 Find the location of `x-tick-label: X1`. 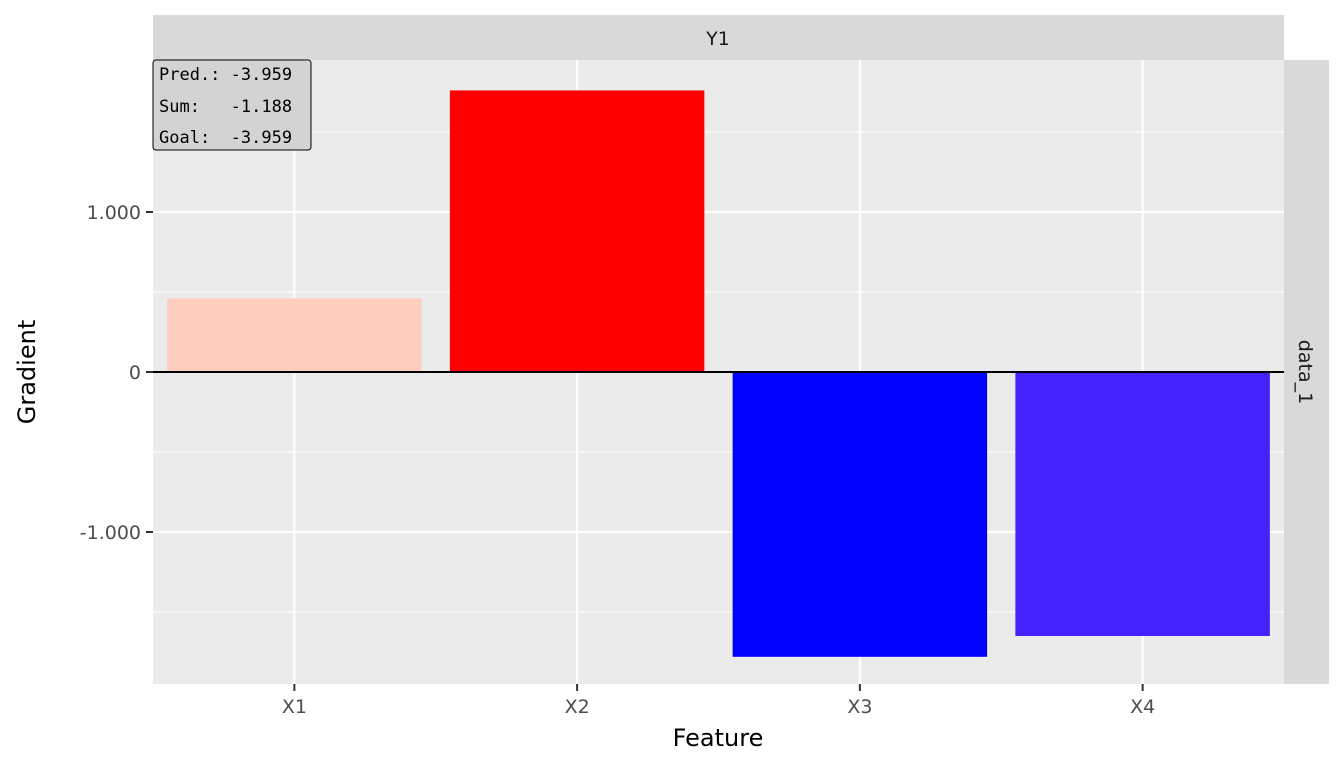

x-tick-label: X1 is located at coordinates (294, 707).